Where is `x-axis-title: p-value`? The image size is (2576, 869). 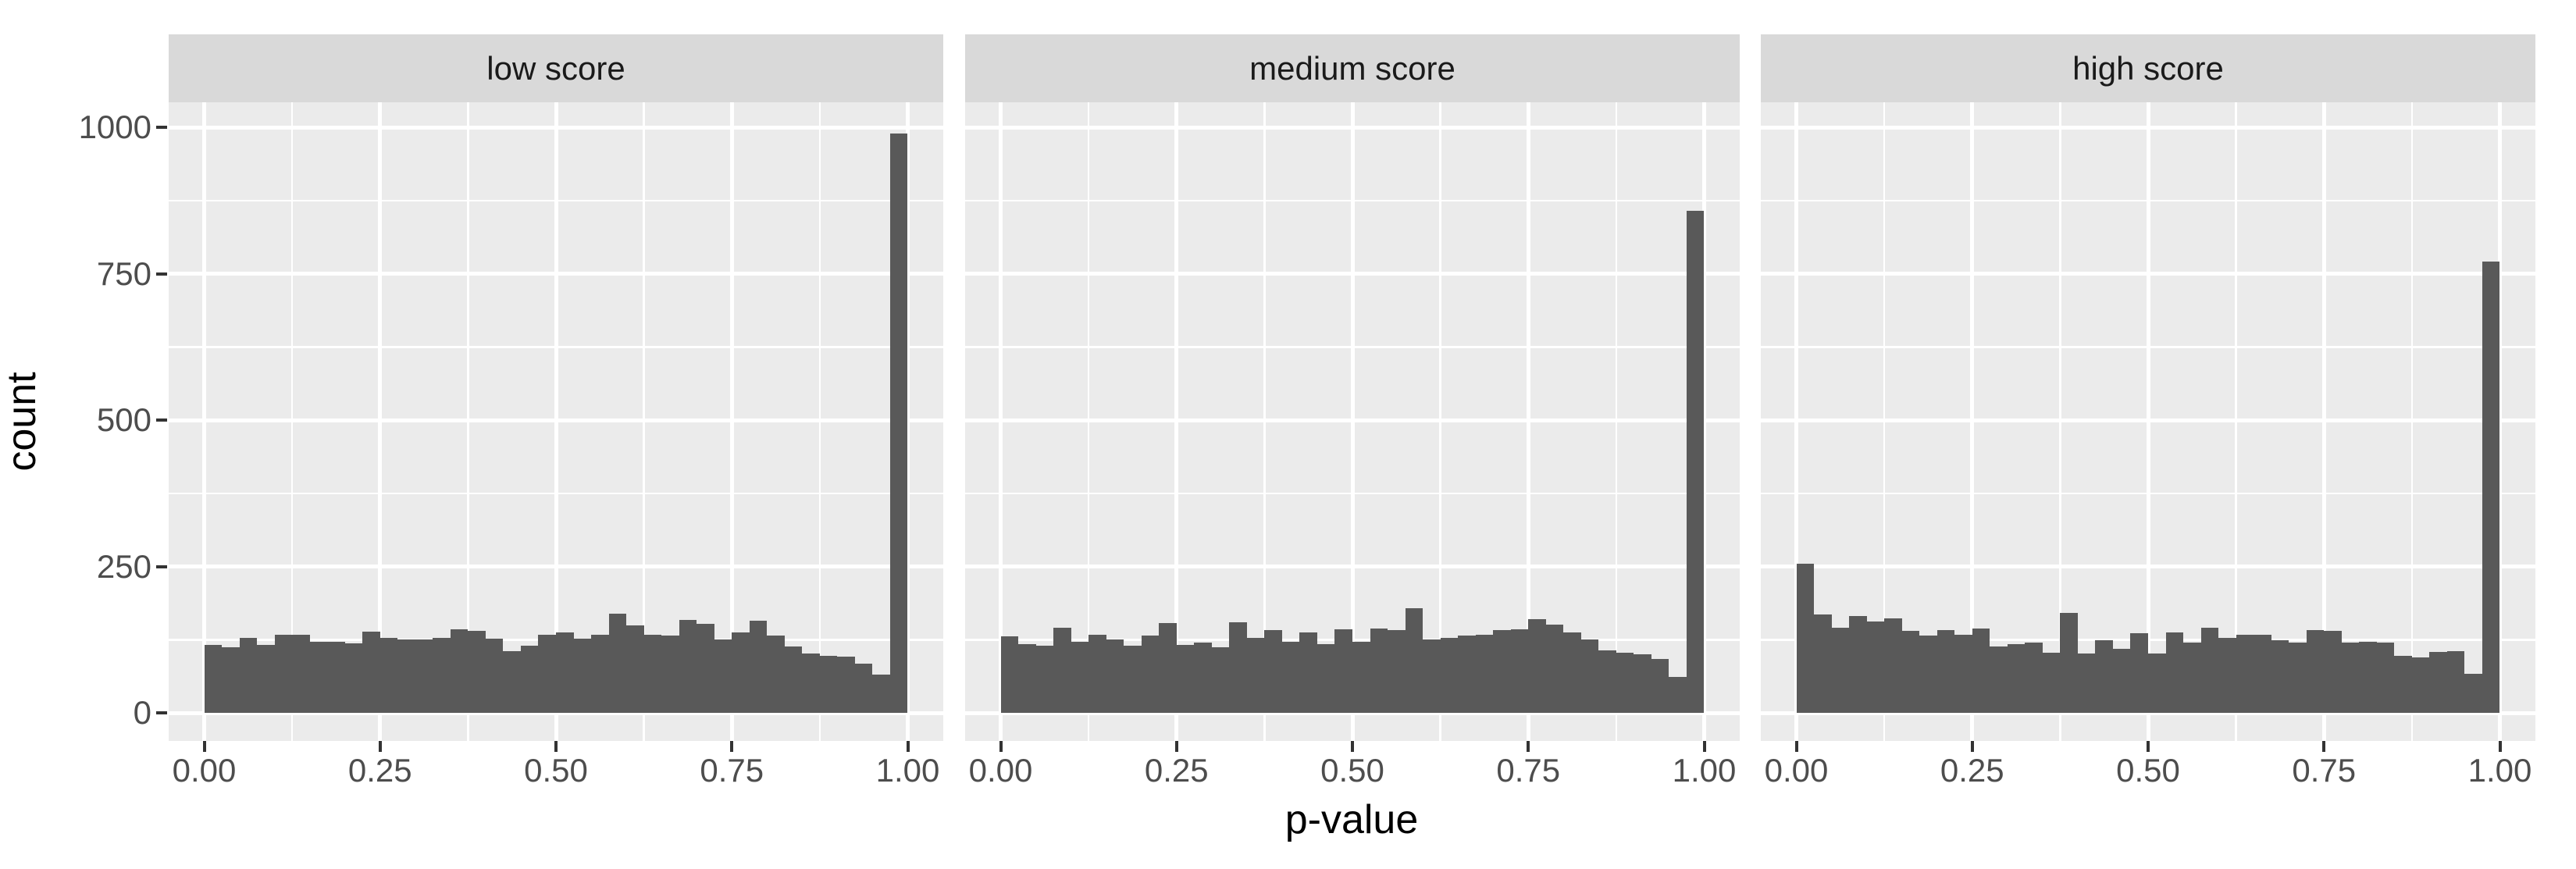
x-axis-title: p-value is located at coordinates (1351, 819).